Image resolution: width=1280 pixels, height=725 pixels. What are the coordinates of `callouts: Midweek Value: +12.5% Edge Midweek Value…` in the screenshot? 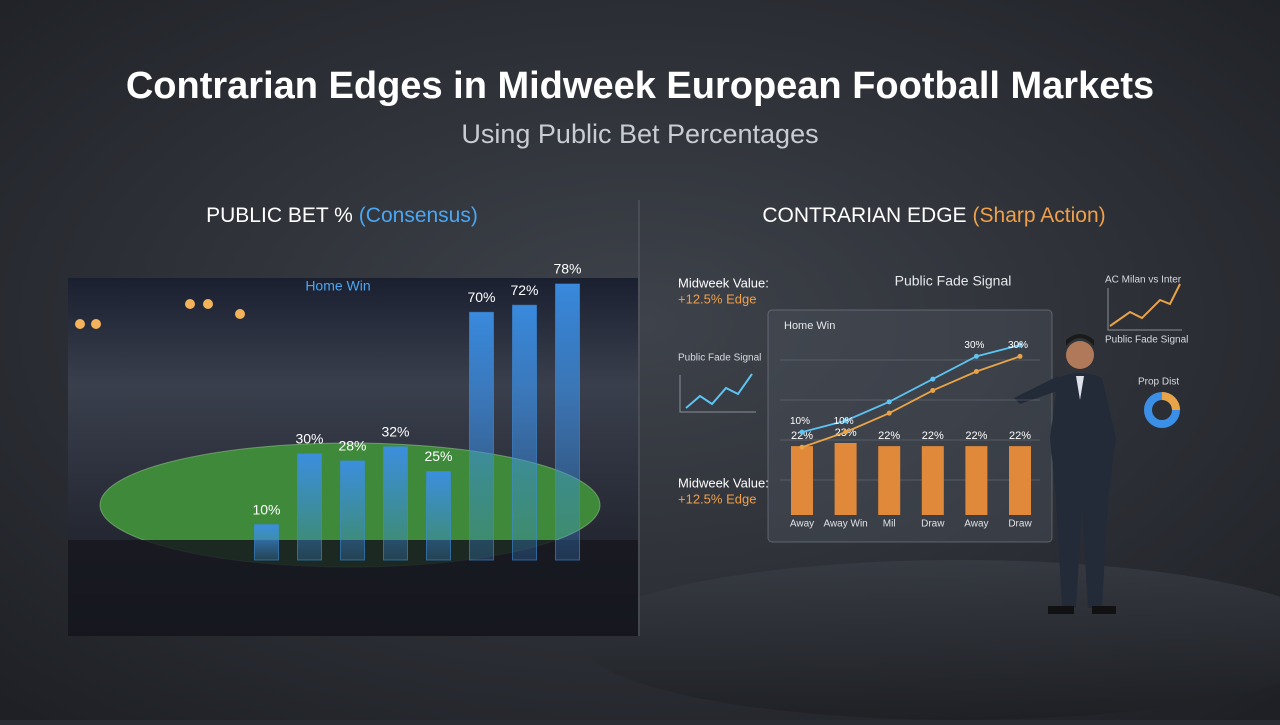 It's located at (723, 390).